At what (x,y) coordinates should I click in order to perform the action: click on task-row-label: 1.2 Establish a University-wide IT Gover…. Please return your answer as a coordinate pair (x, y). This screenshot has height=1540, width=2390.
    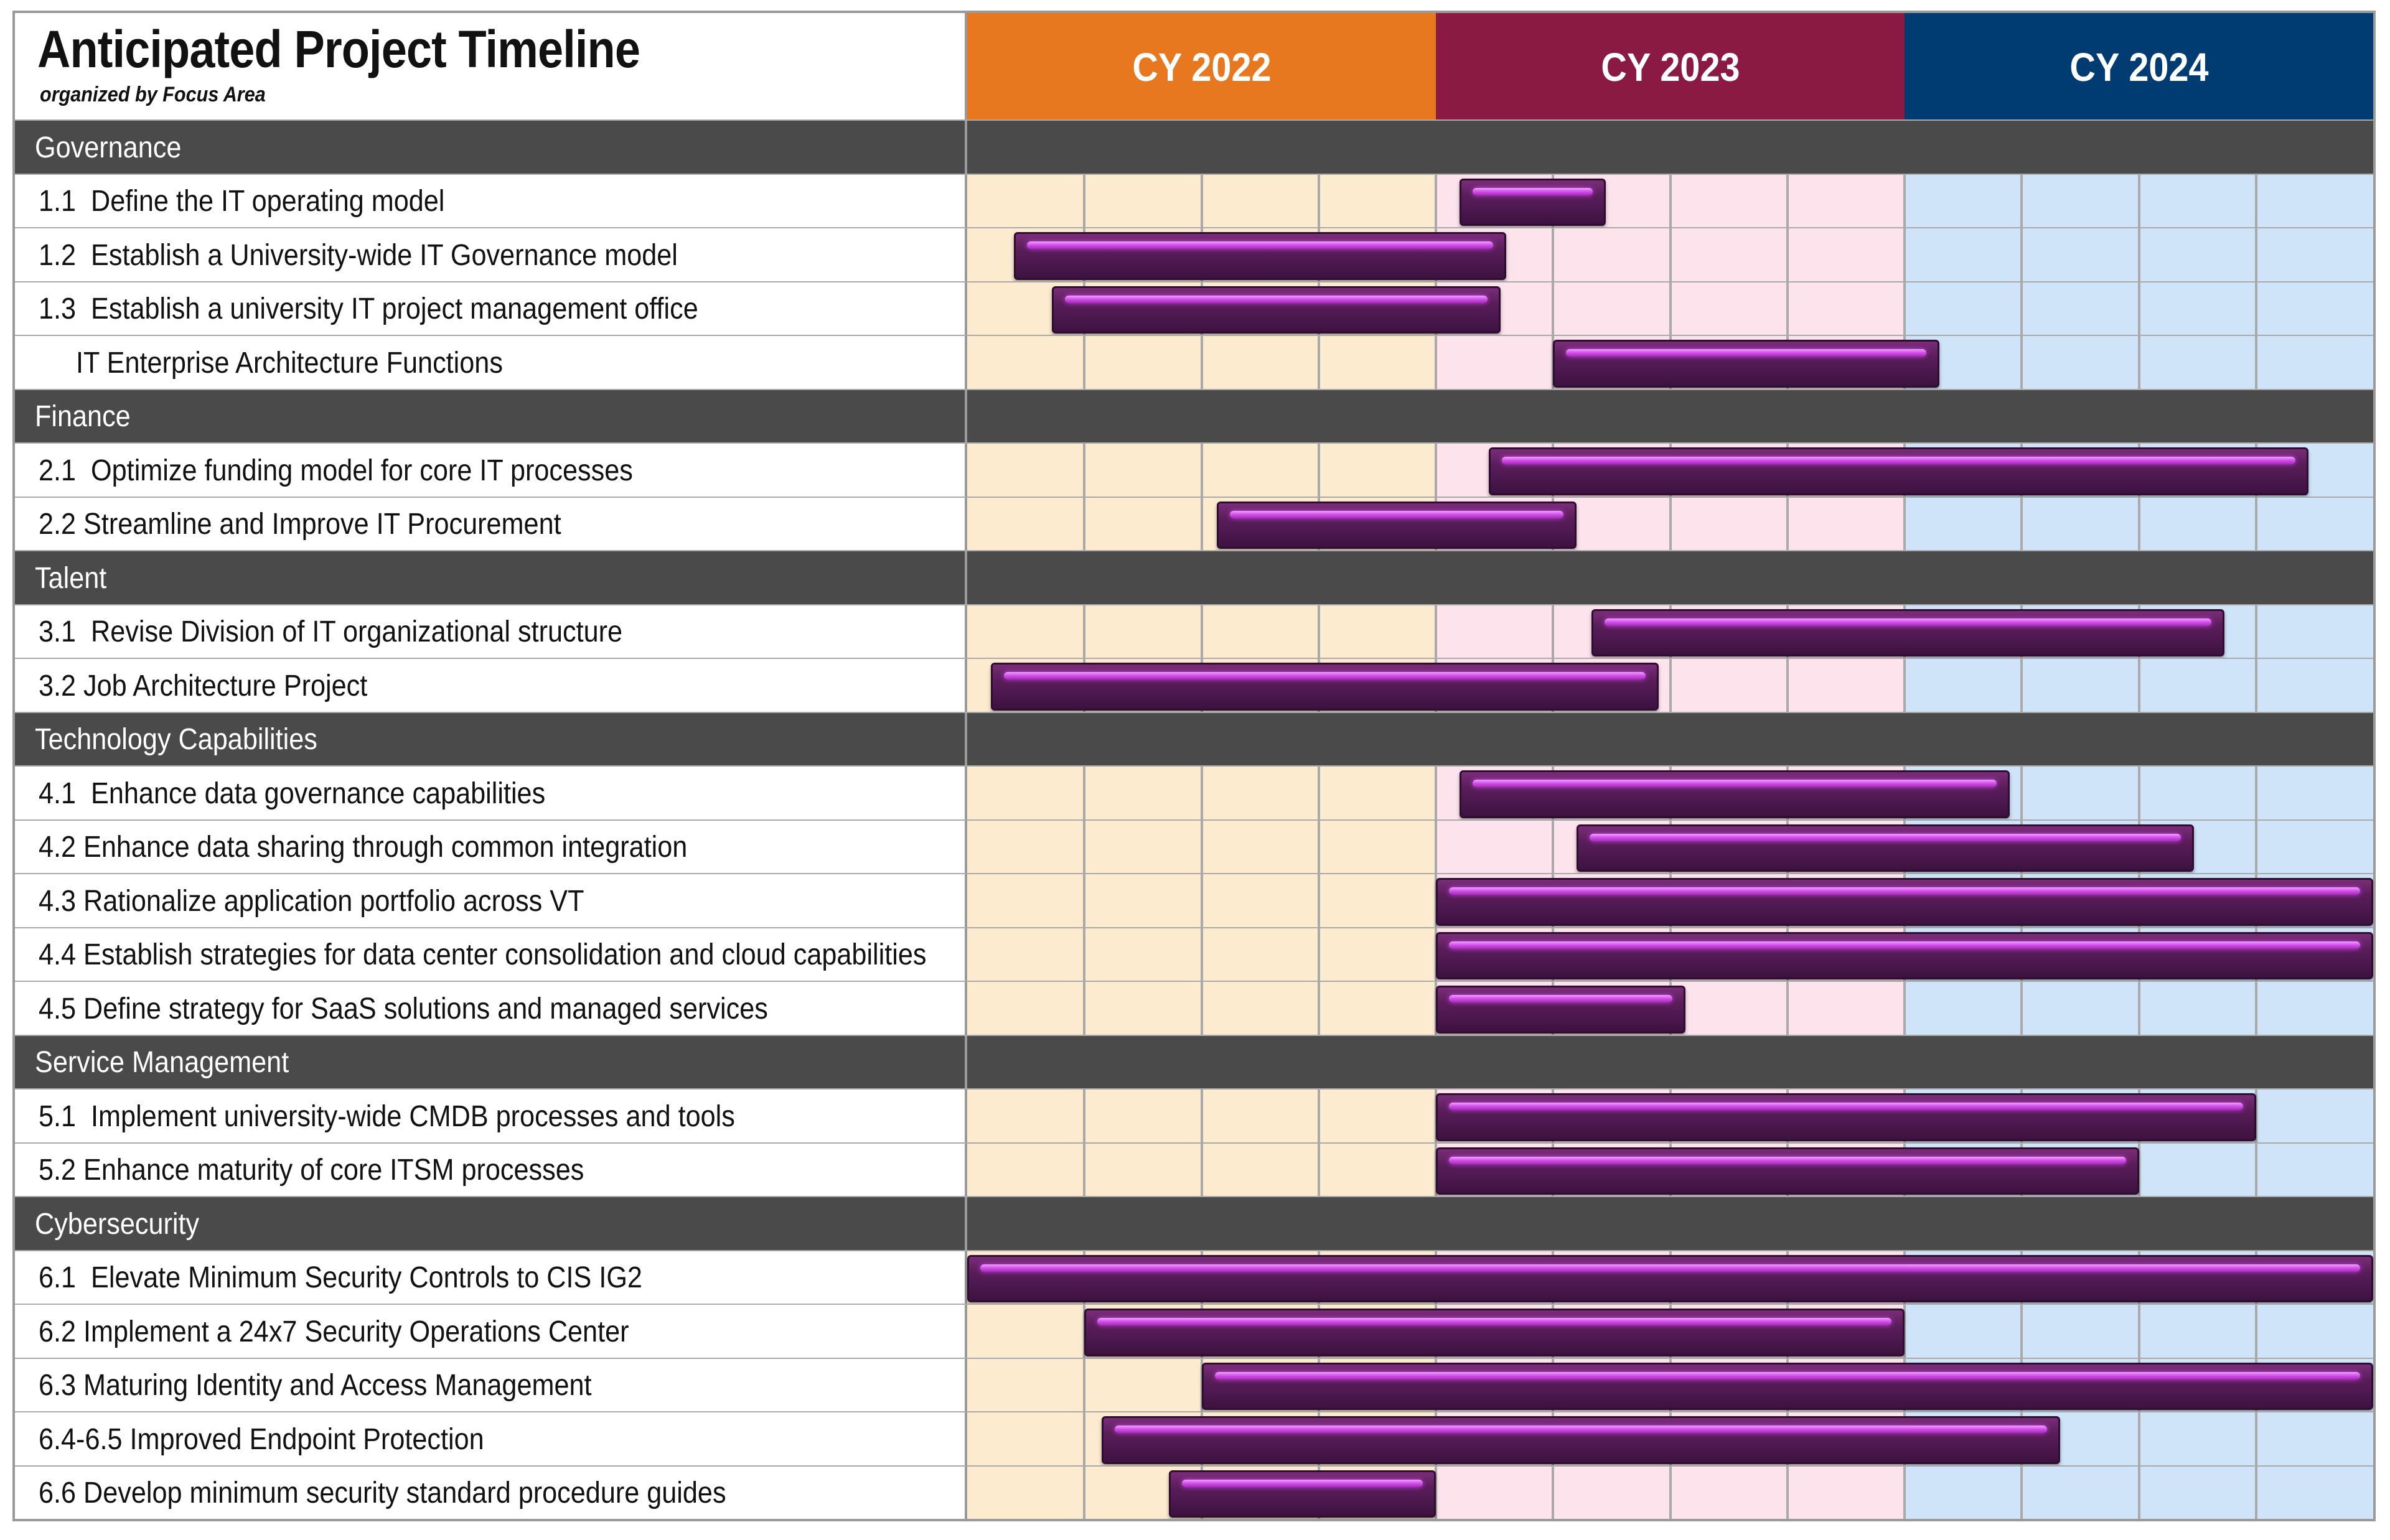
    Looking at the image, I should click on (491, 255).